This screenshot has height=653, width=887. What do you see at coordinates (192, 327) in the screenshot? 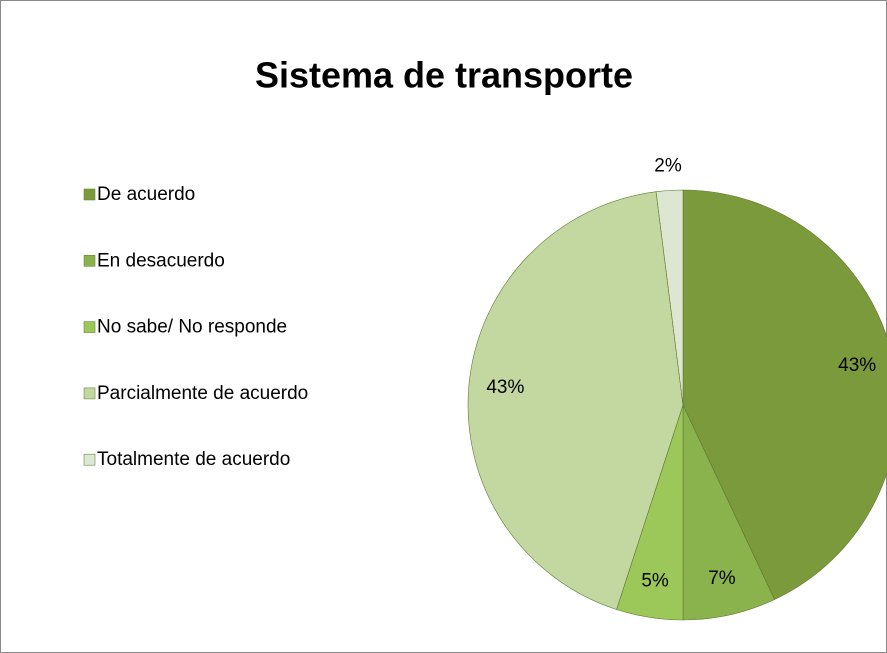
I see `legend-label: No sabe/ No responde` at bounding box center [192, 327].